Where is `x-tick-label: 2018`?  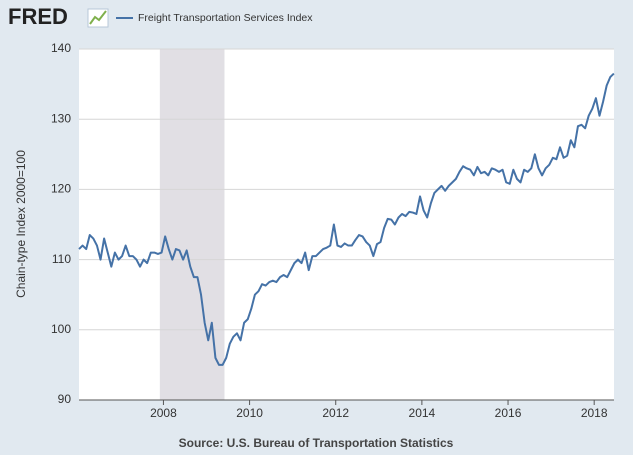
x-tick-label: 2018 is located at coordinates (594, 413).